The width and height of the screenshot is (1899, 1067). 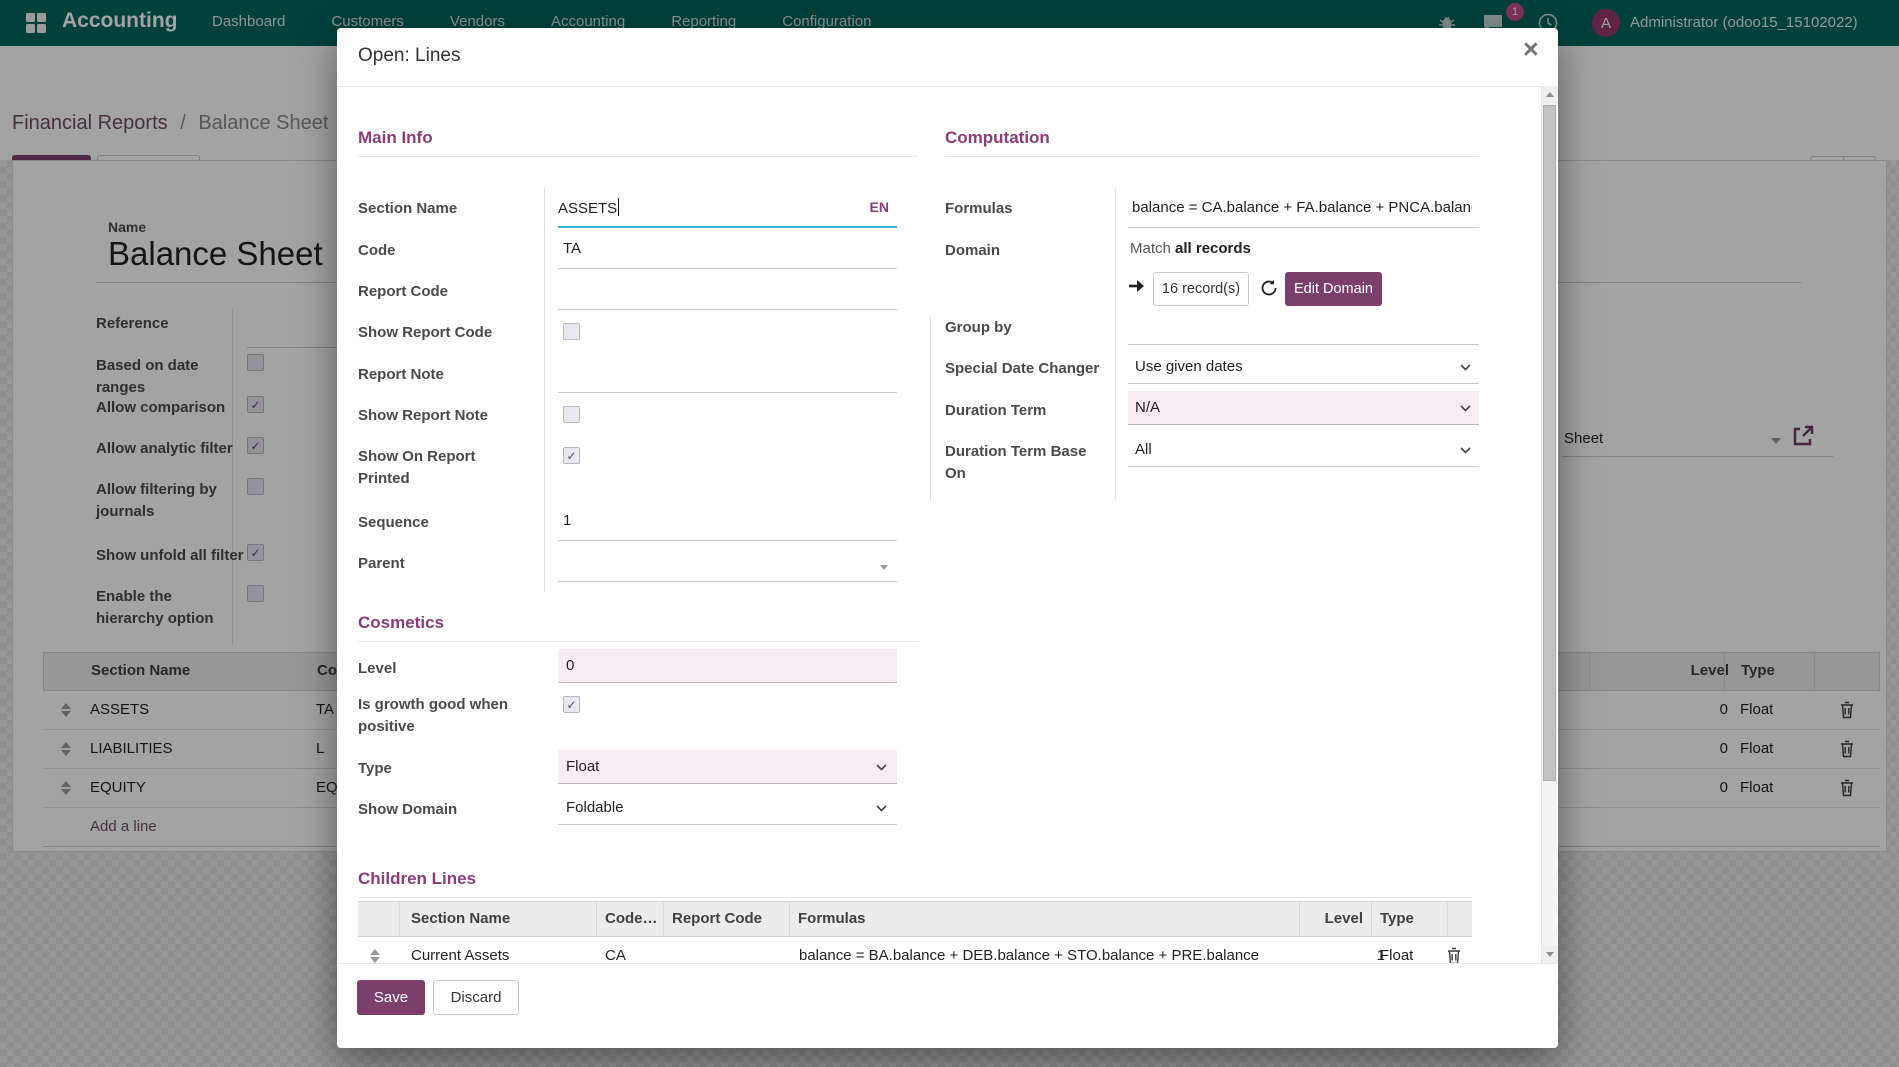 I want to click on sequence-label: Sequence, so click(x=393, y=522).